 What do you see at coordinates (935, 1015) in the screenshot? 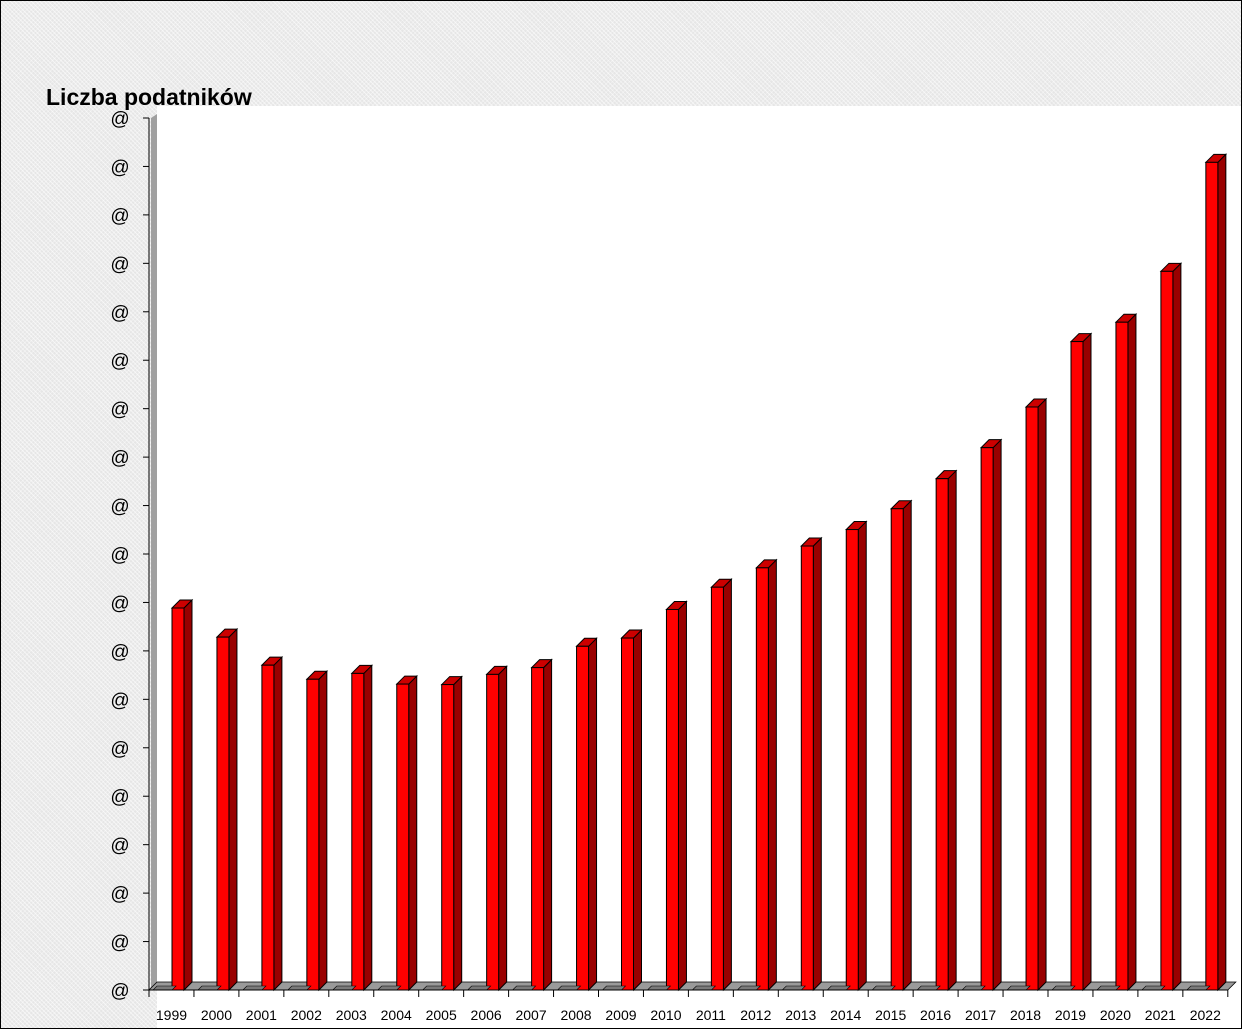
I see `x-tick-label: 2016` at bounding box center [935, 1015].